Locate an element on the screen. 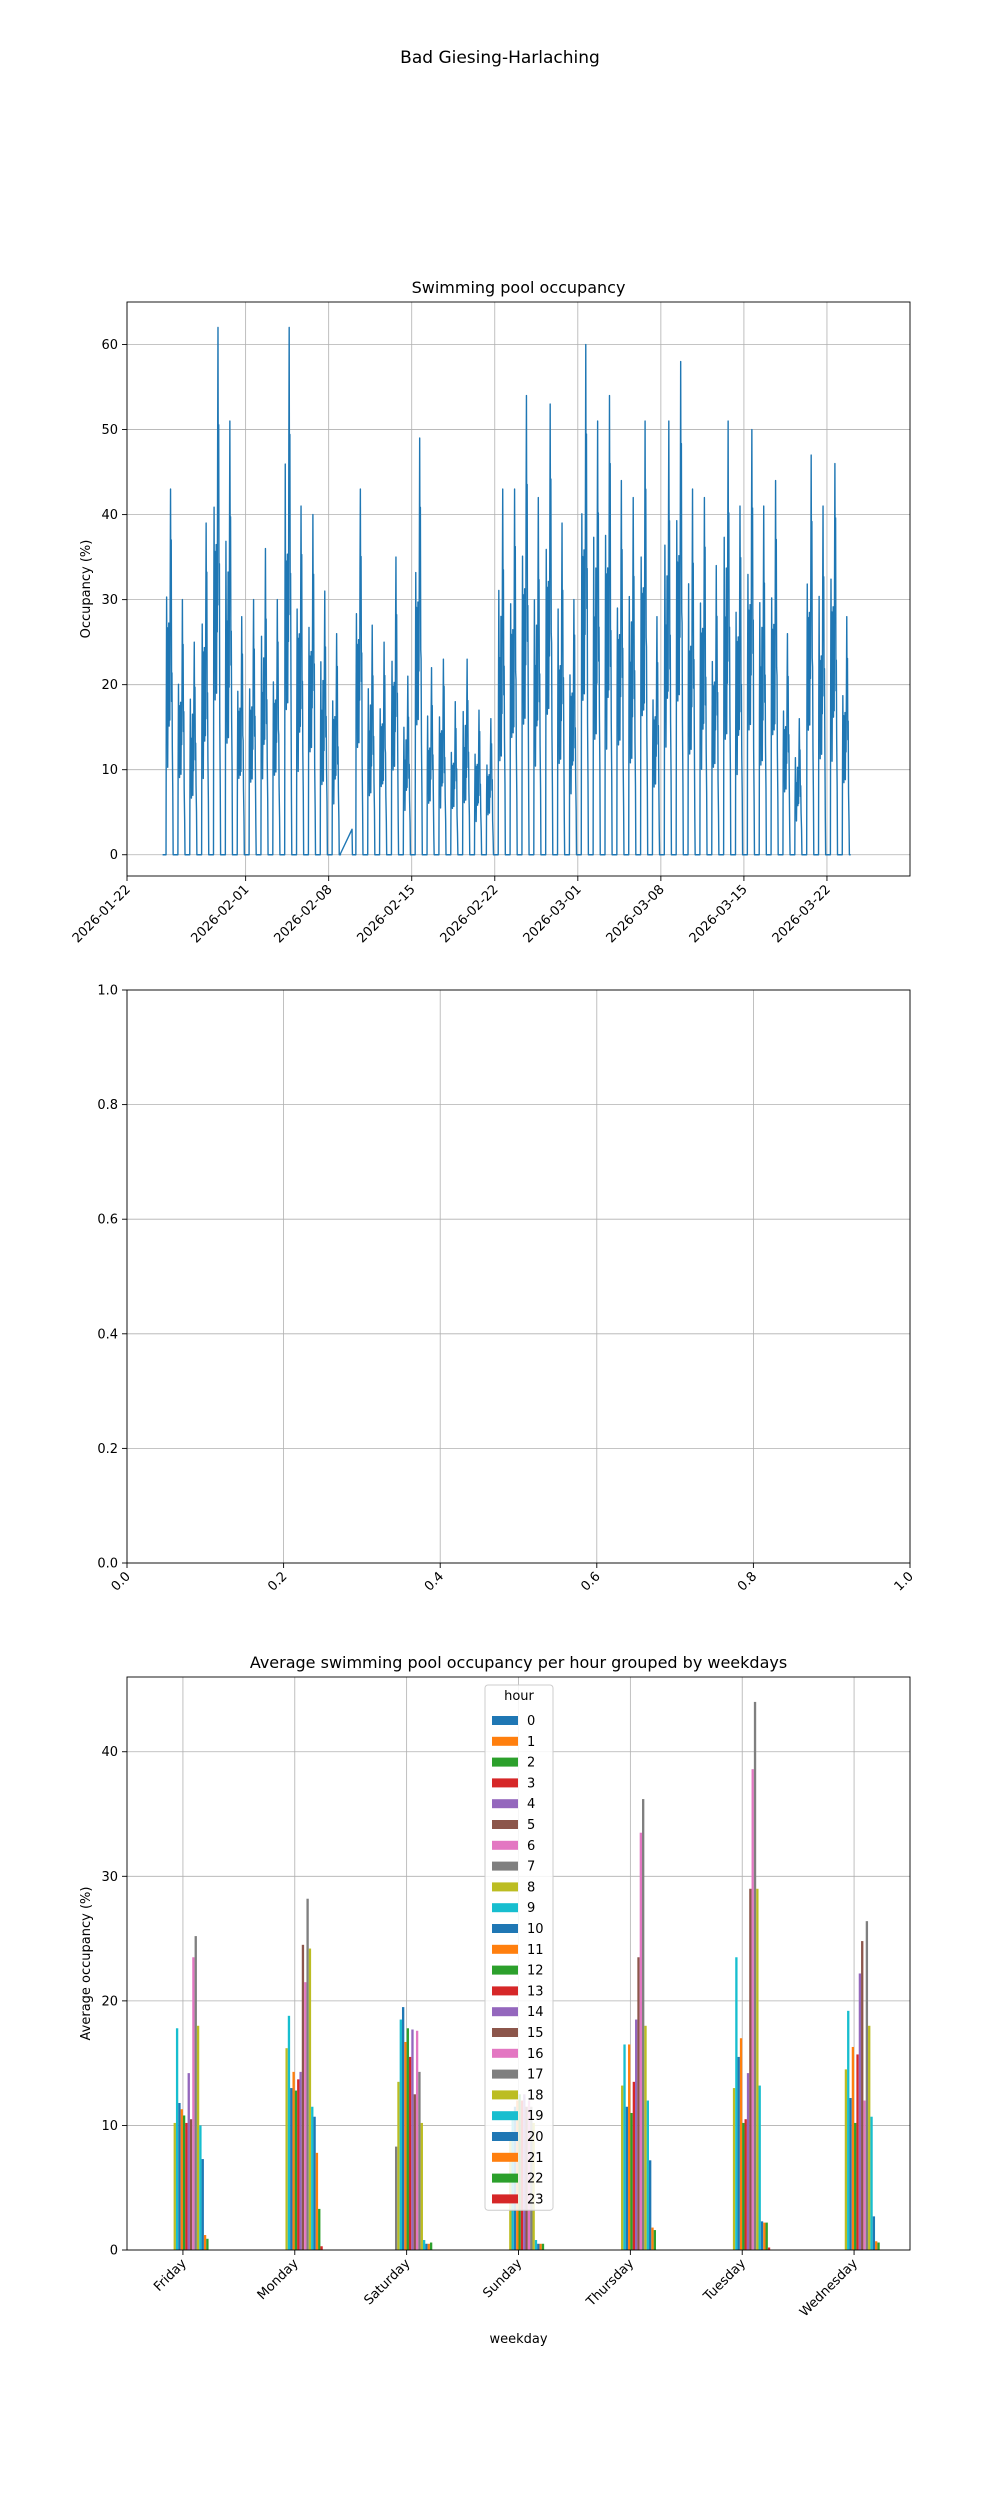 This screenshot has width=1000, height=2504. legend-label-hour-7: 7 is located at coordinates (531, 1867).